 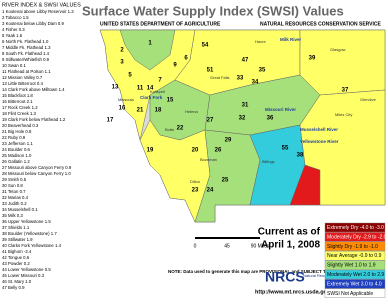 I want to click on scale-label: 0, so click(x=195, y=246).